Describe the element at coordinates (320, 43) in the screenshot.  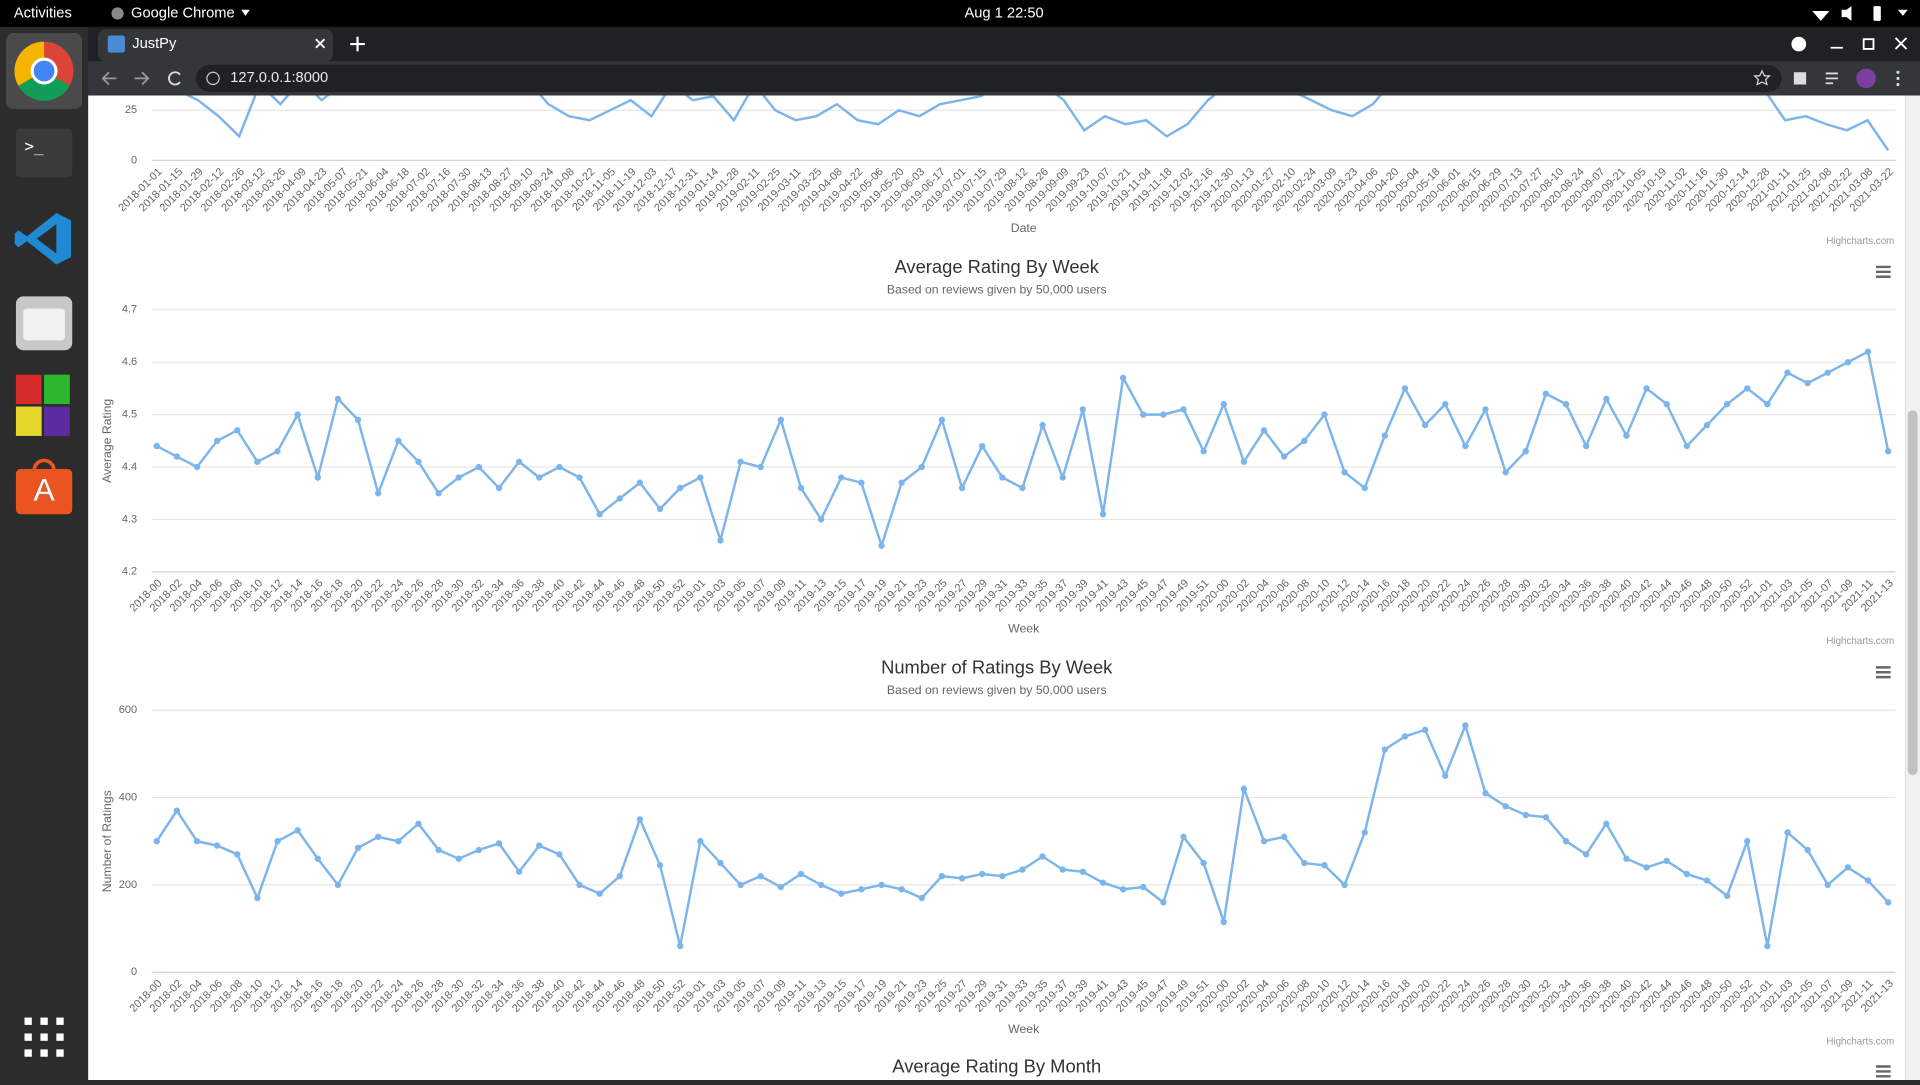
I see `tab-close` at that location.